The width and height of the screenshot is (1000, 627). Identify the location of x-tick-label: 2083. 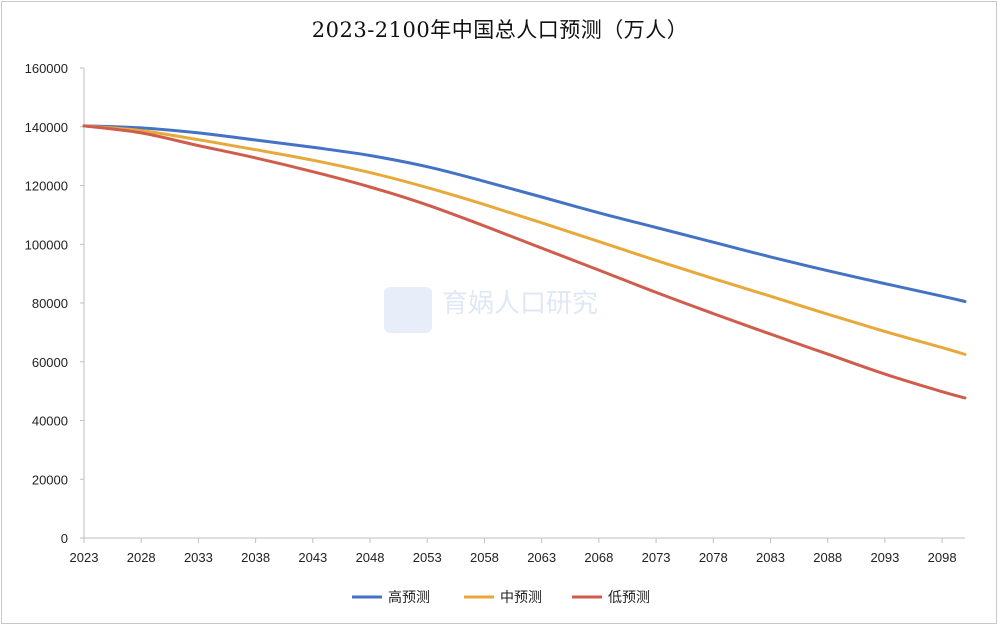
(770, 557).